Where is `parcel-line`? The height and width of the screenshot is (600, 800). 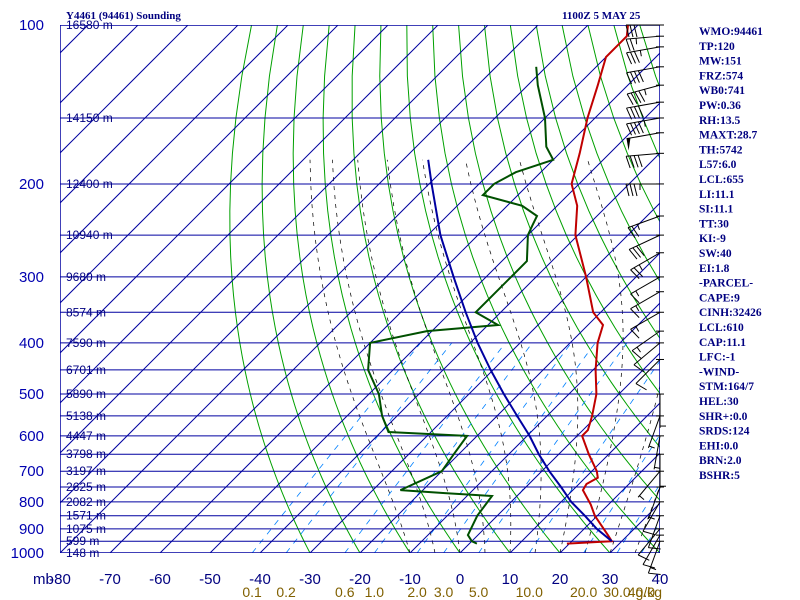
parcel-line is located at coordinates (520, 350).